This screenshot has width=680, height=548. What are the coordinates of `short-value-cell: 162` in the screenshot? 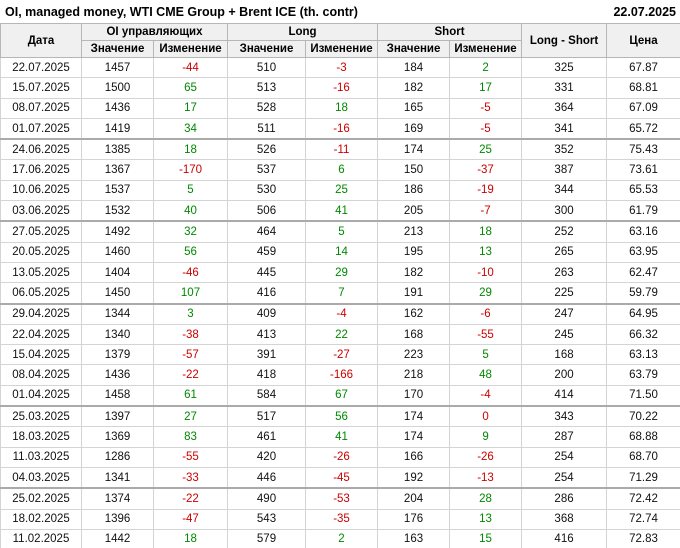 It's located at (414, 313).